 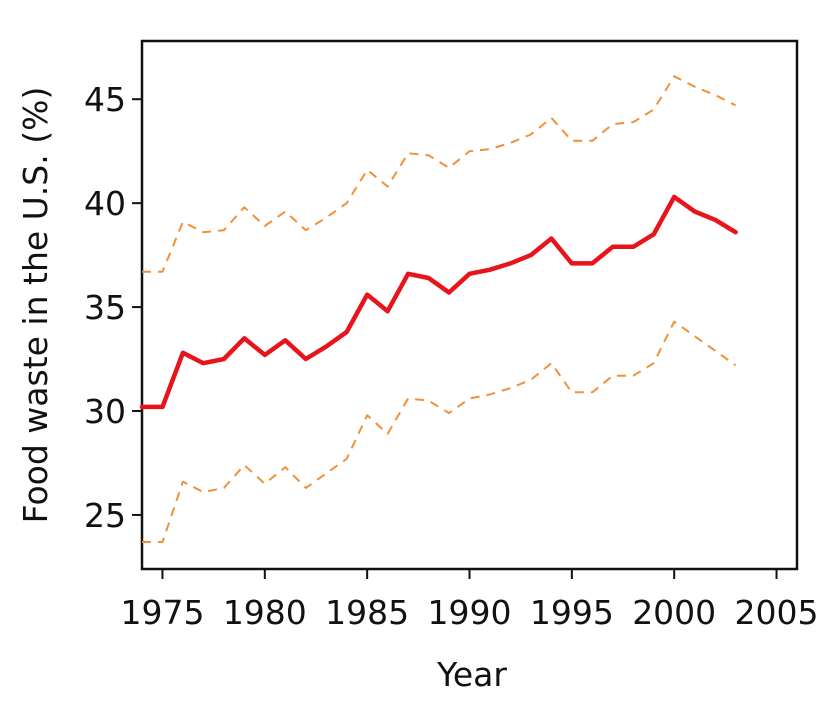 What do you see at coordinates (105, 99) in the screenshot?
I see `y-tick-label: 45` at bounding box center [105, 99].